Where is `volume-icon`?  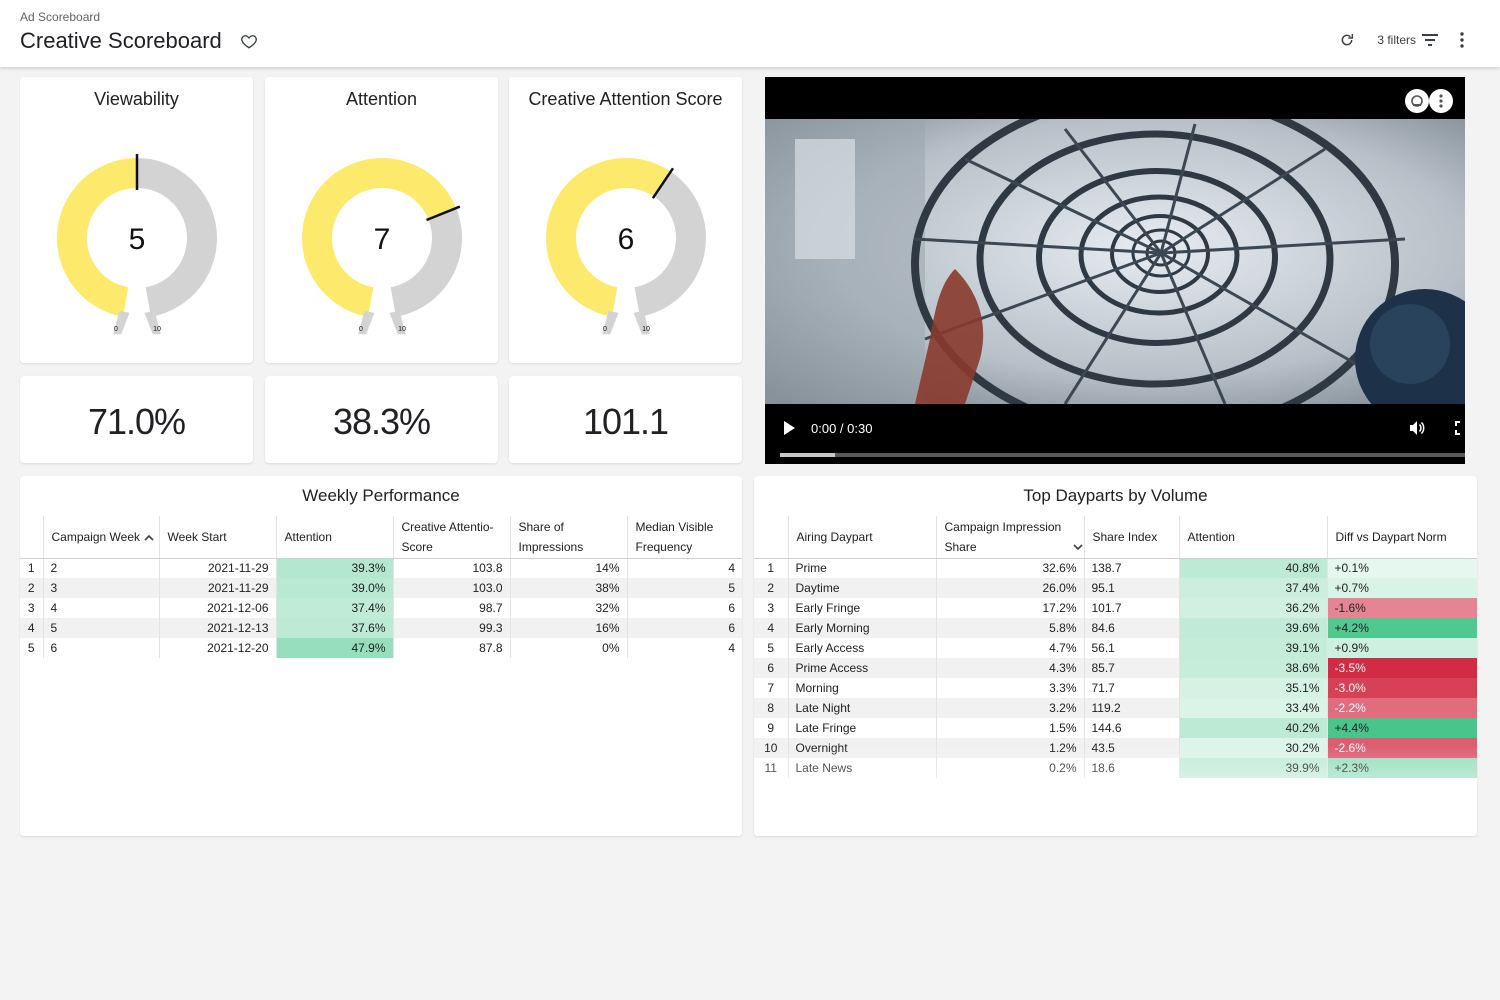 volume-icon is located at coordinates (1417, 428).